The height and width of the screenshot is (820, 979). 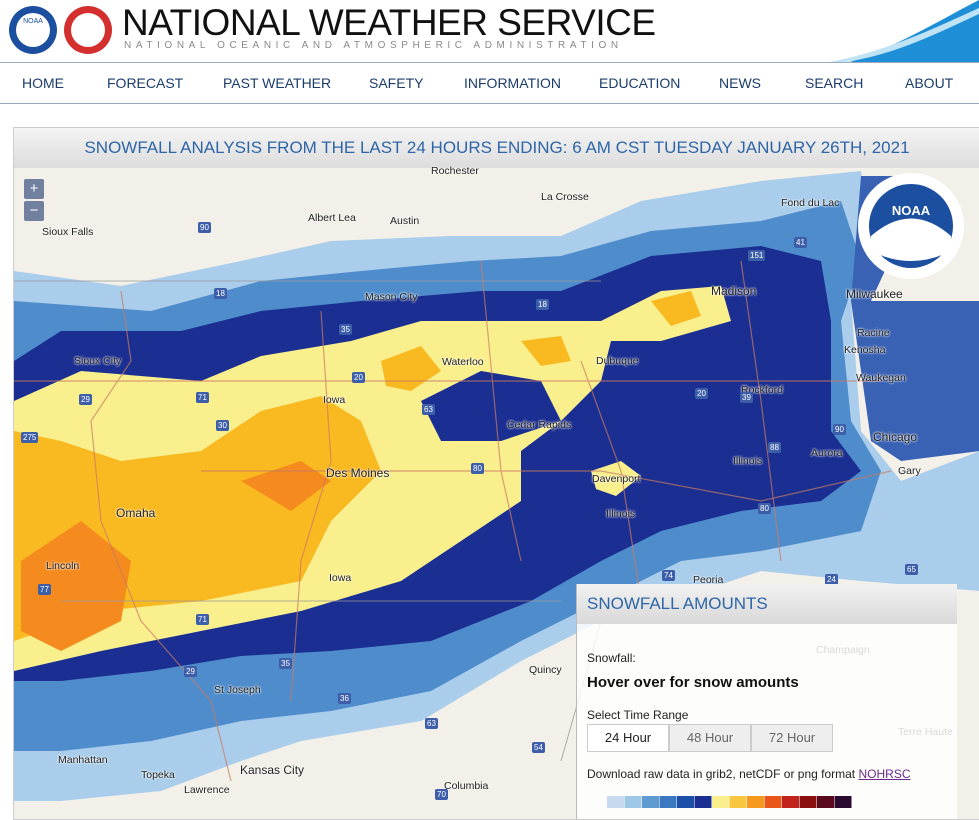 I want to click on nav-link: SAFETY, so click(x=396, y=83).